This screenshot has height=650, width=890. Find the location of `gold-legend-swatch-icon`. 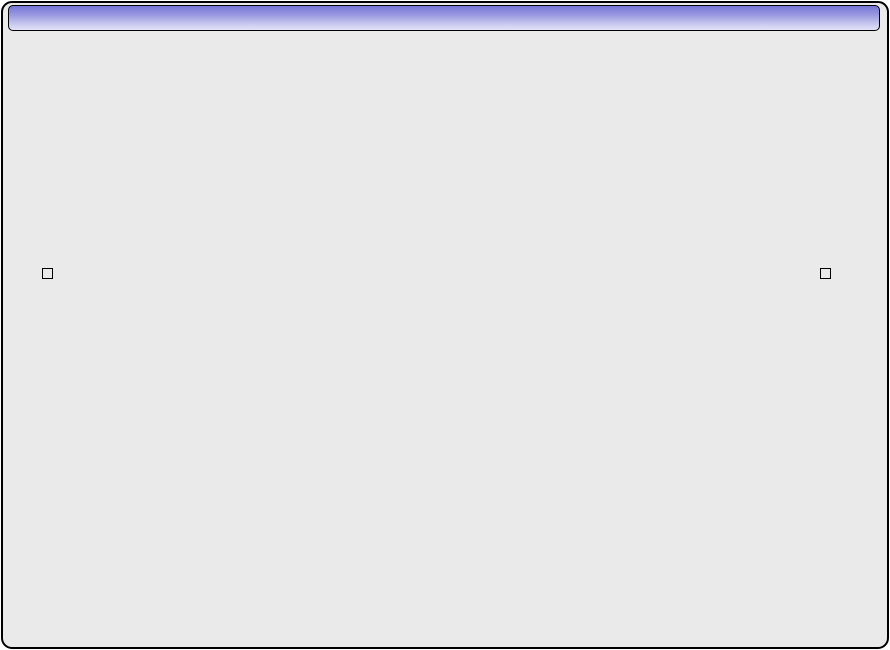

gold-legend-swatch-icon is located at coordinates (47, 273).